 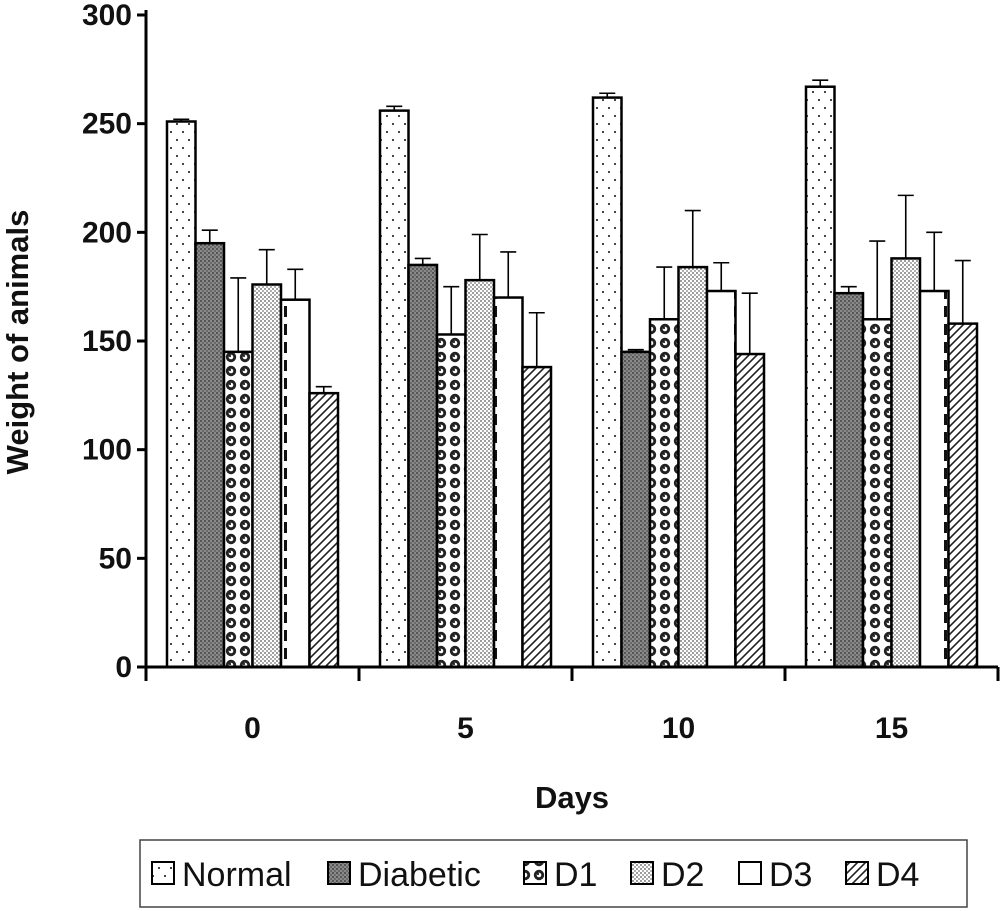 I want to click on legend-swatch-d2, so click(x=642, y=873).